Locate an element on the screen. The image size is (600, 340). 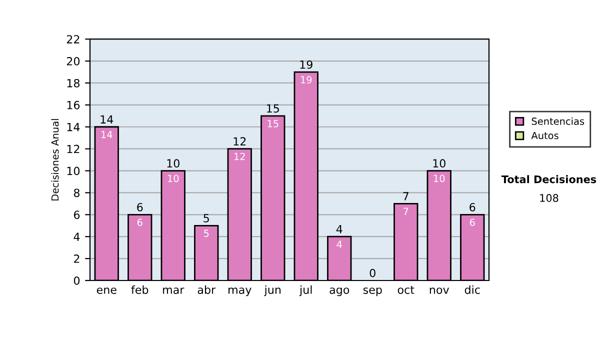
x-tick-label: jul is located at coordinates (305, 290).